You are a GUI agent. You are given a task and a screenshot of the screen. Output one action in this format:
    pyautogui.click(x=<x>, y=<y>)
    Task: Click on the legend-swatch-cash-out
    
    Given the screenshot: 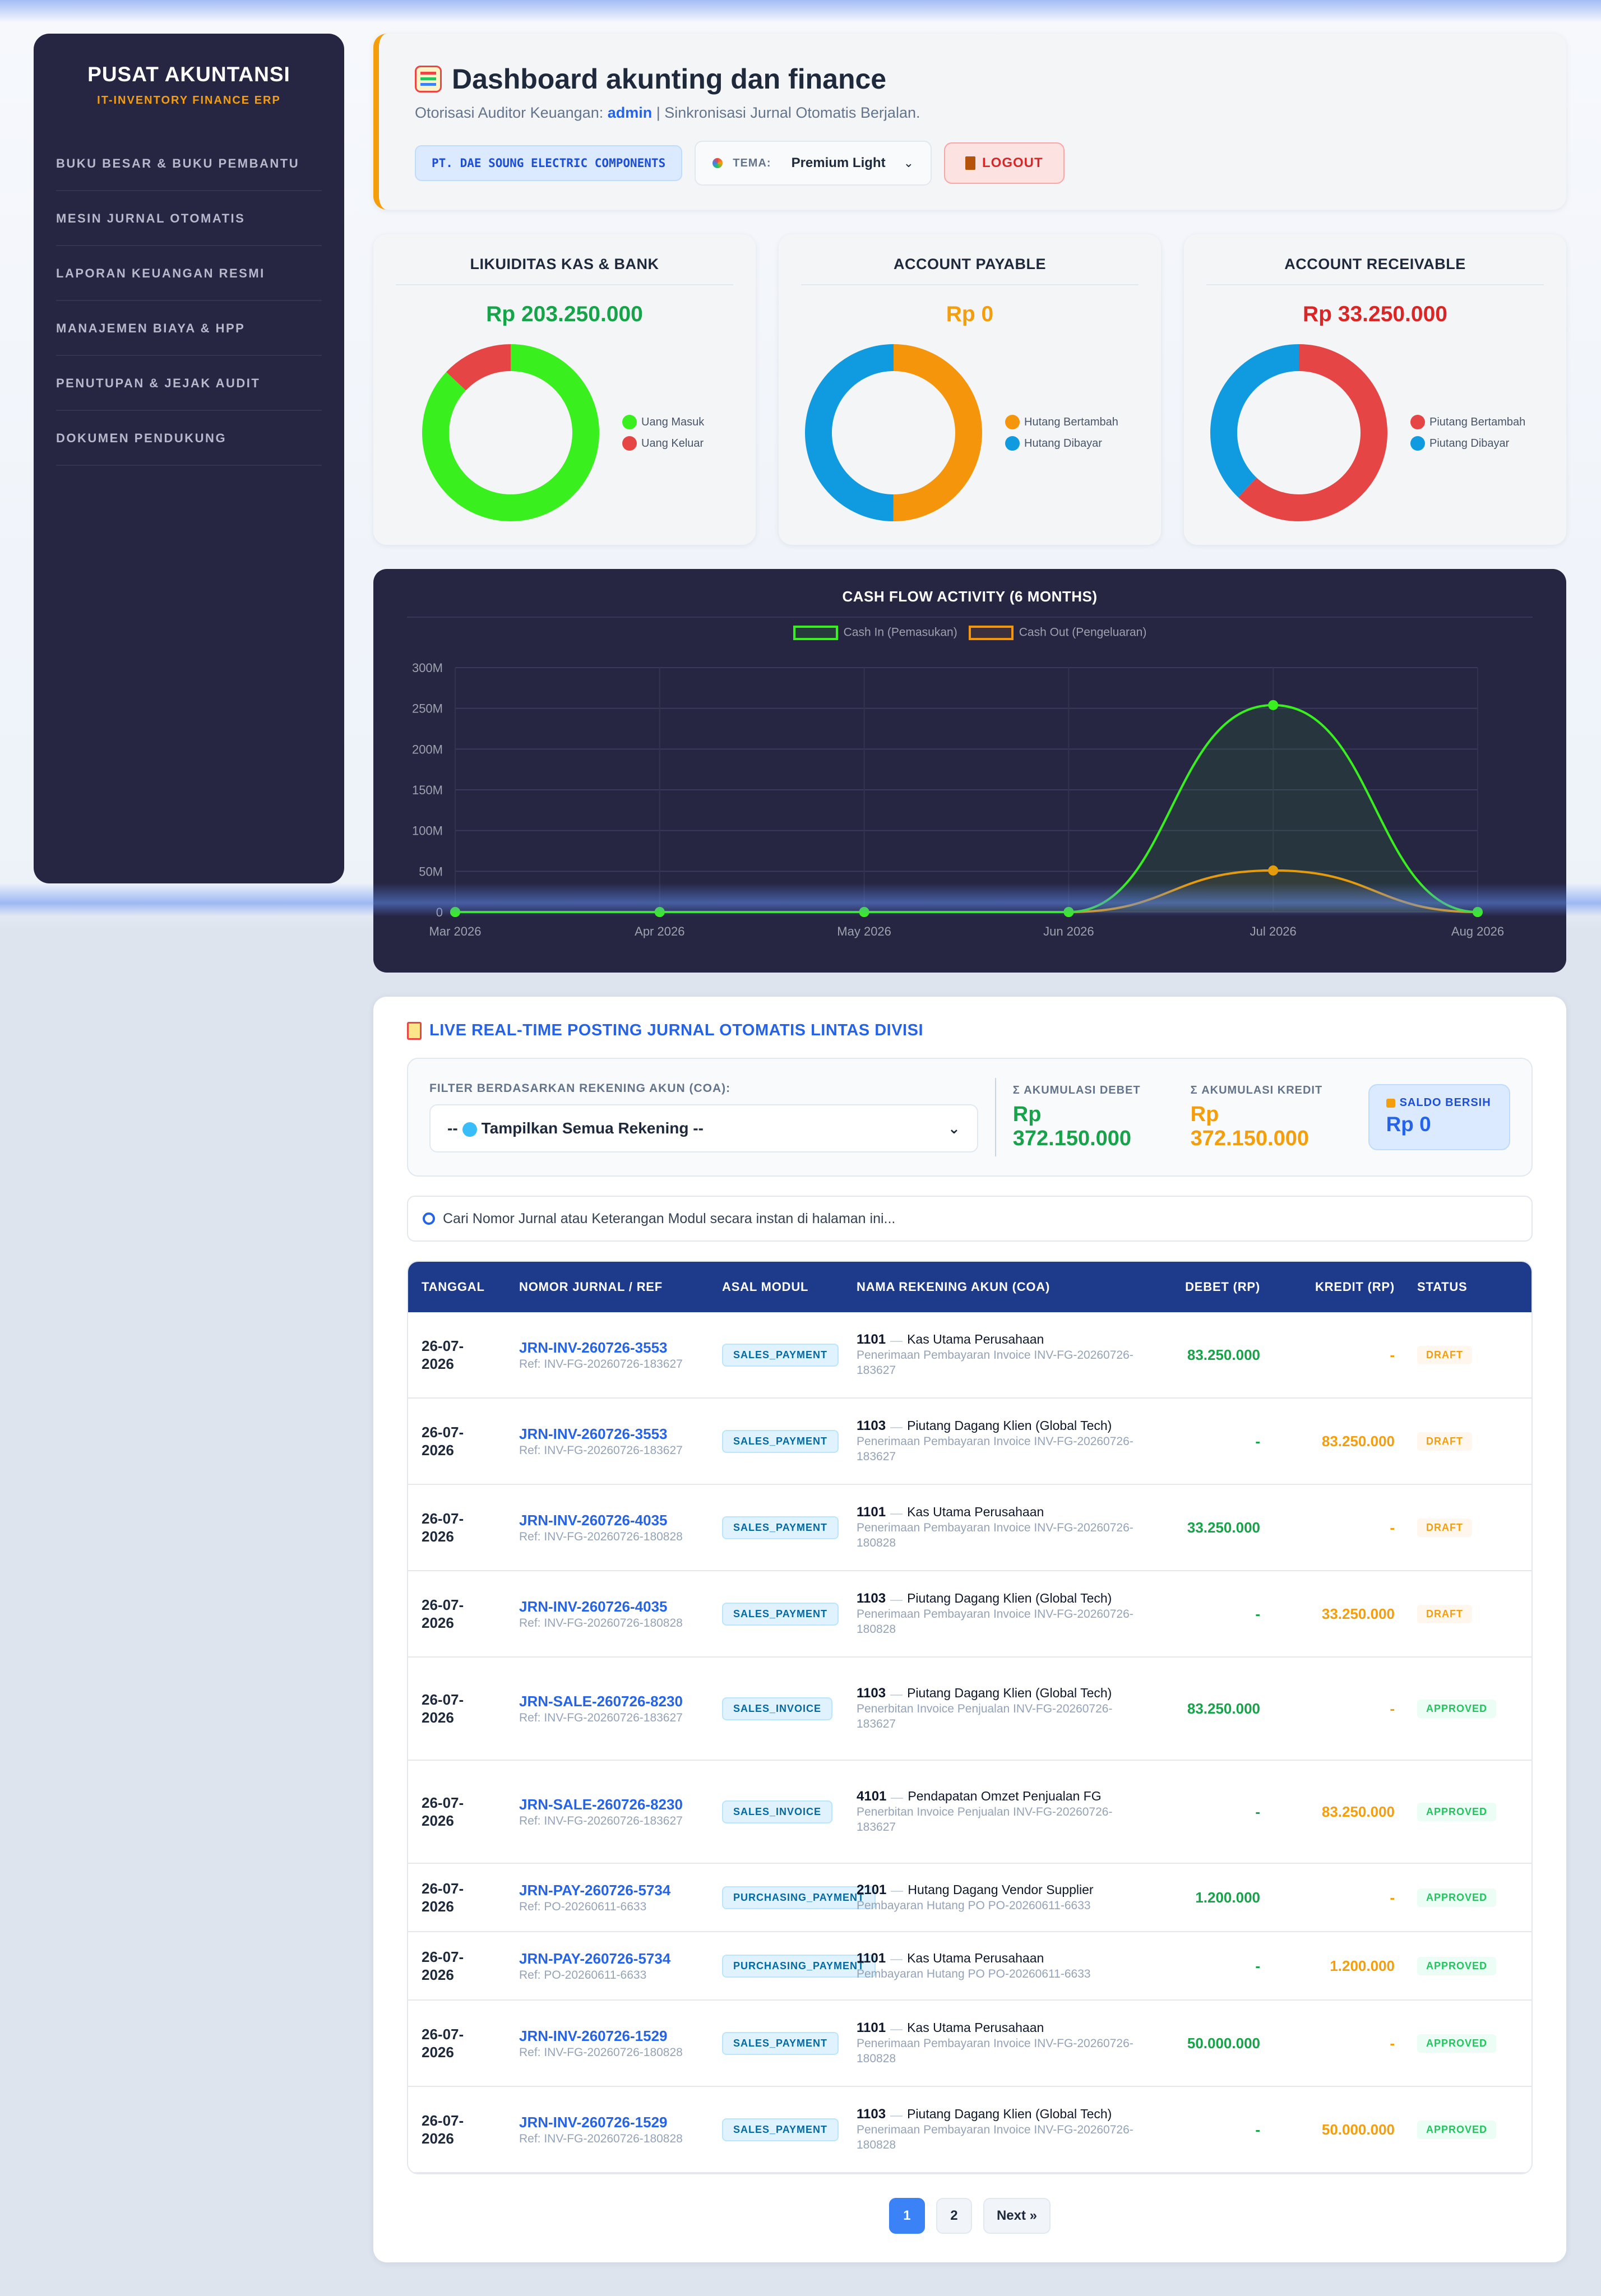 What is the action you would take?
    pyautogui.click(x=991, y=633)
    